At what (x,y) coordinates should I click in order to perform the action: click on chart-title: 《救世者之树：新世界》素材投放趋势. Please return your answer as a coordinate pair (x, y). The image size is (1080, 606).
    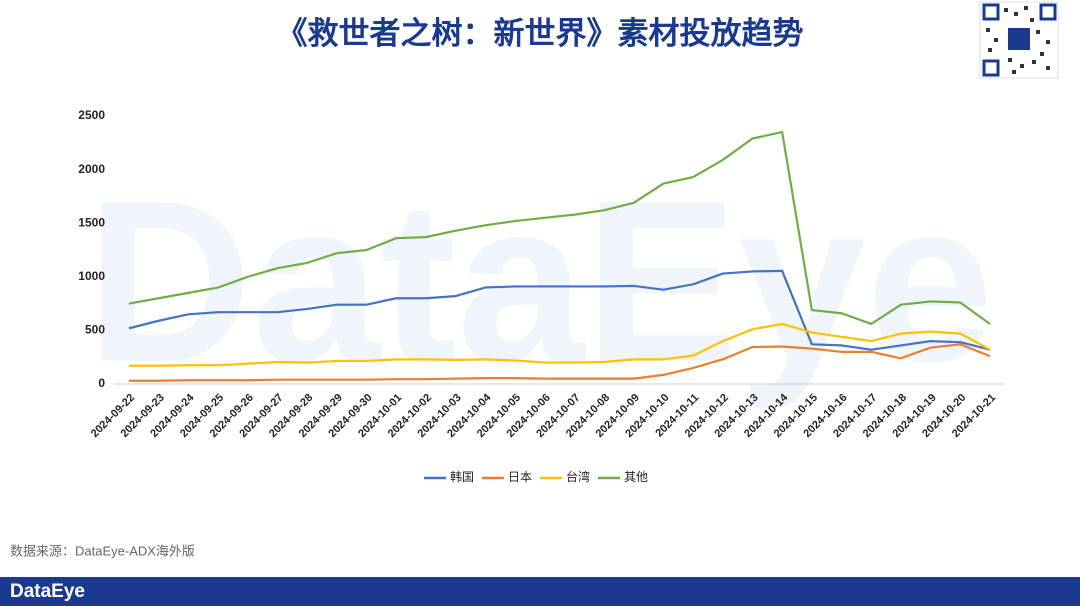
    Looking at the image, I should click on (540, 33).